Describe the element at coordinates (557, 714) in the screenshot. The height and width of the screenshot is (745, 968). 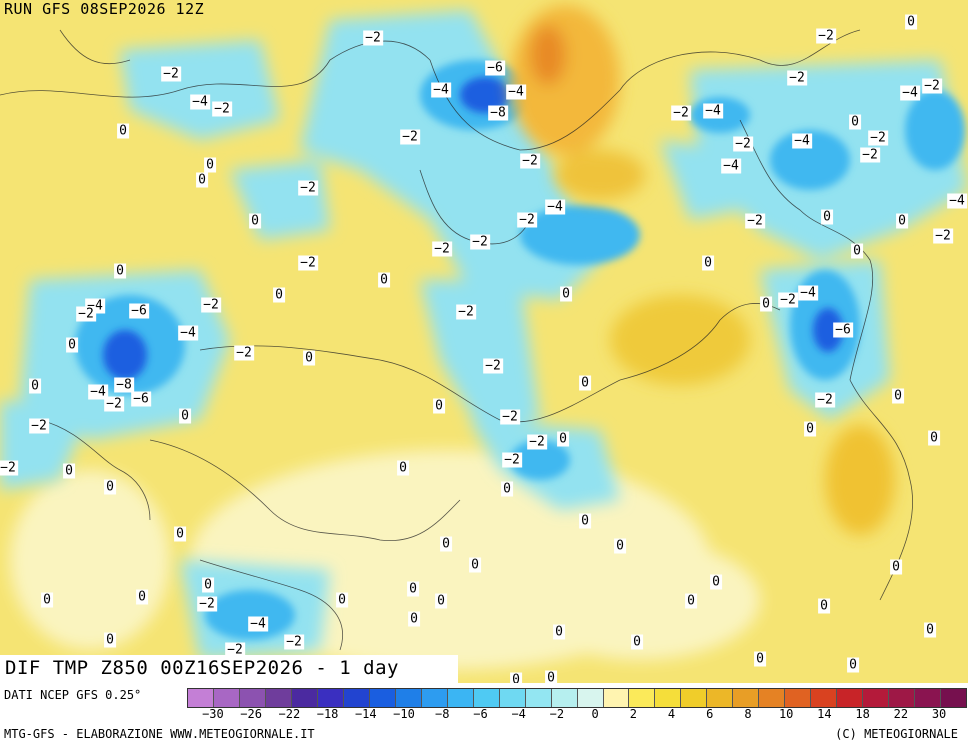
I see `legend-tick: −2` at that location.